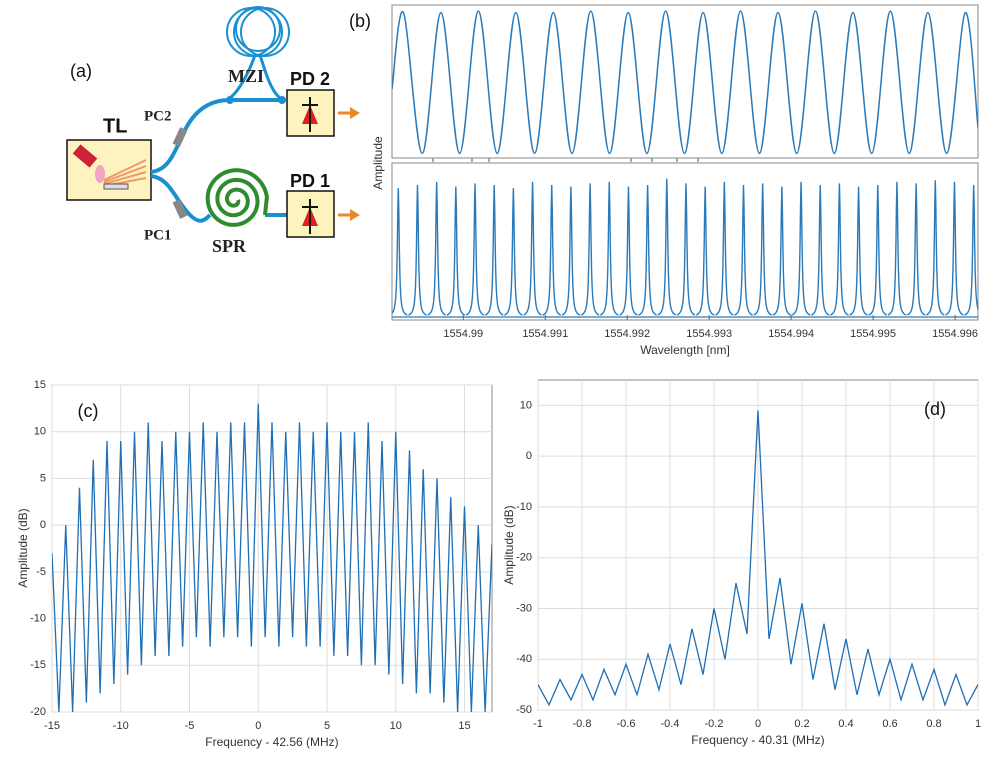  I want to click on mzi-coil, so click(258, 31).